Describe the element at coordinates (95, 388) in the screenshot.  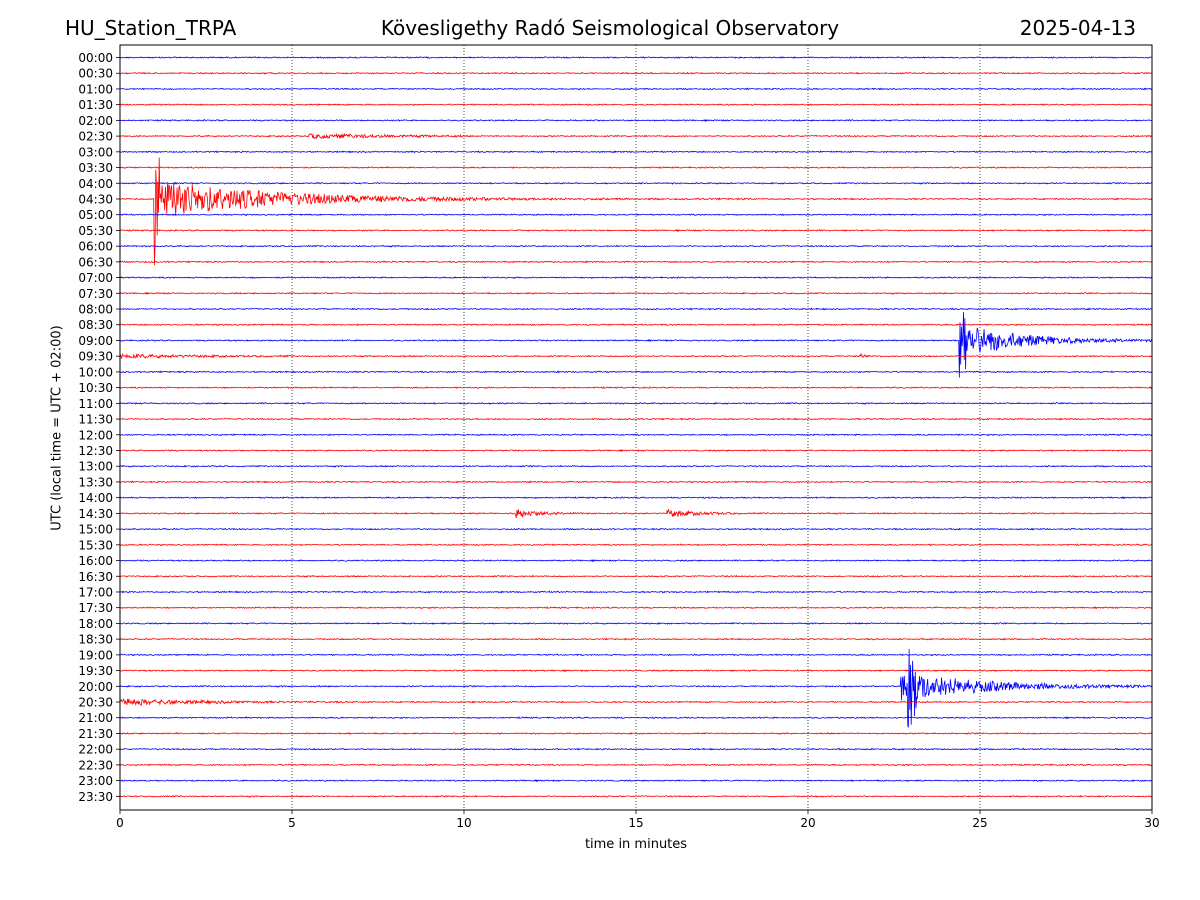
I see `y-tick-label: 10:30` at that location.